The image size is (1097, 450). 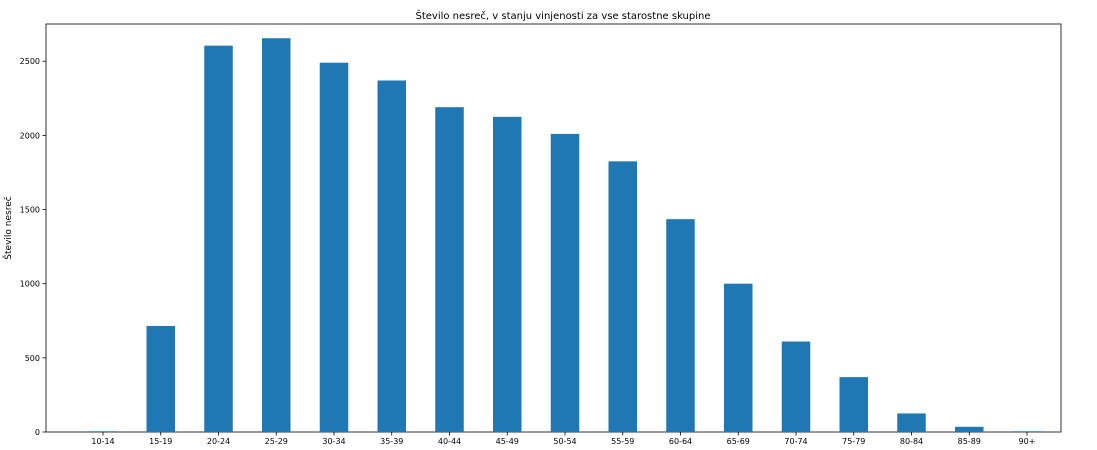 I want to click on y-tick-label: 500, so click(x=32, y=358).